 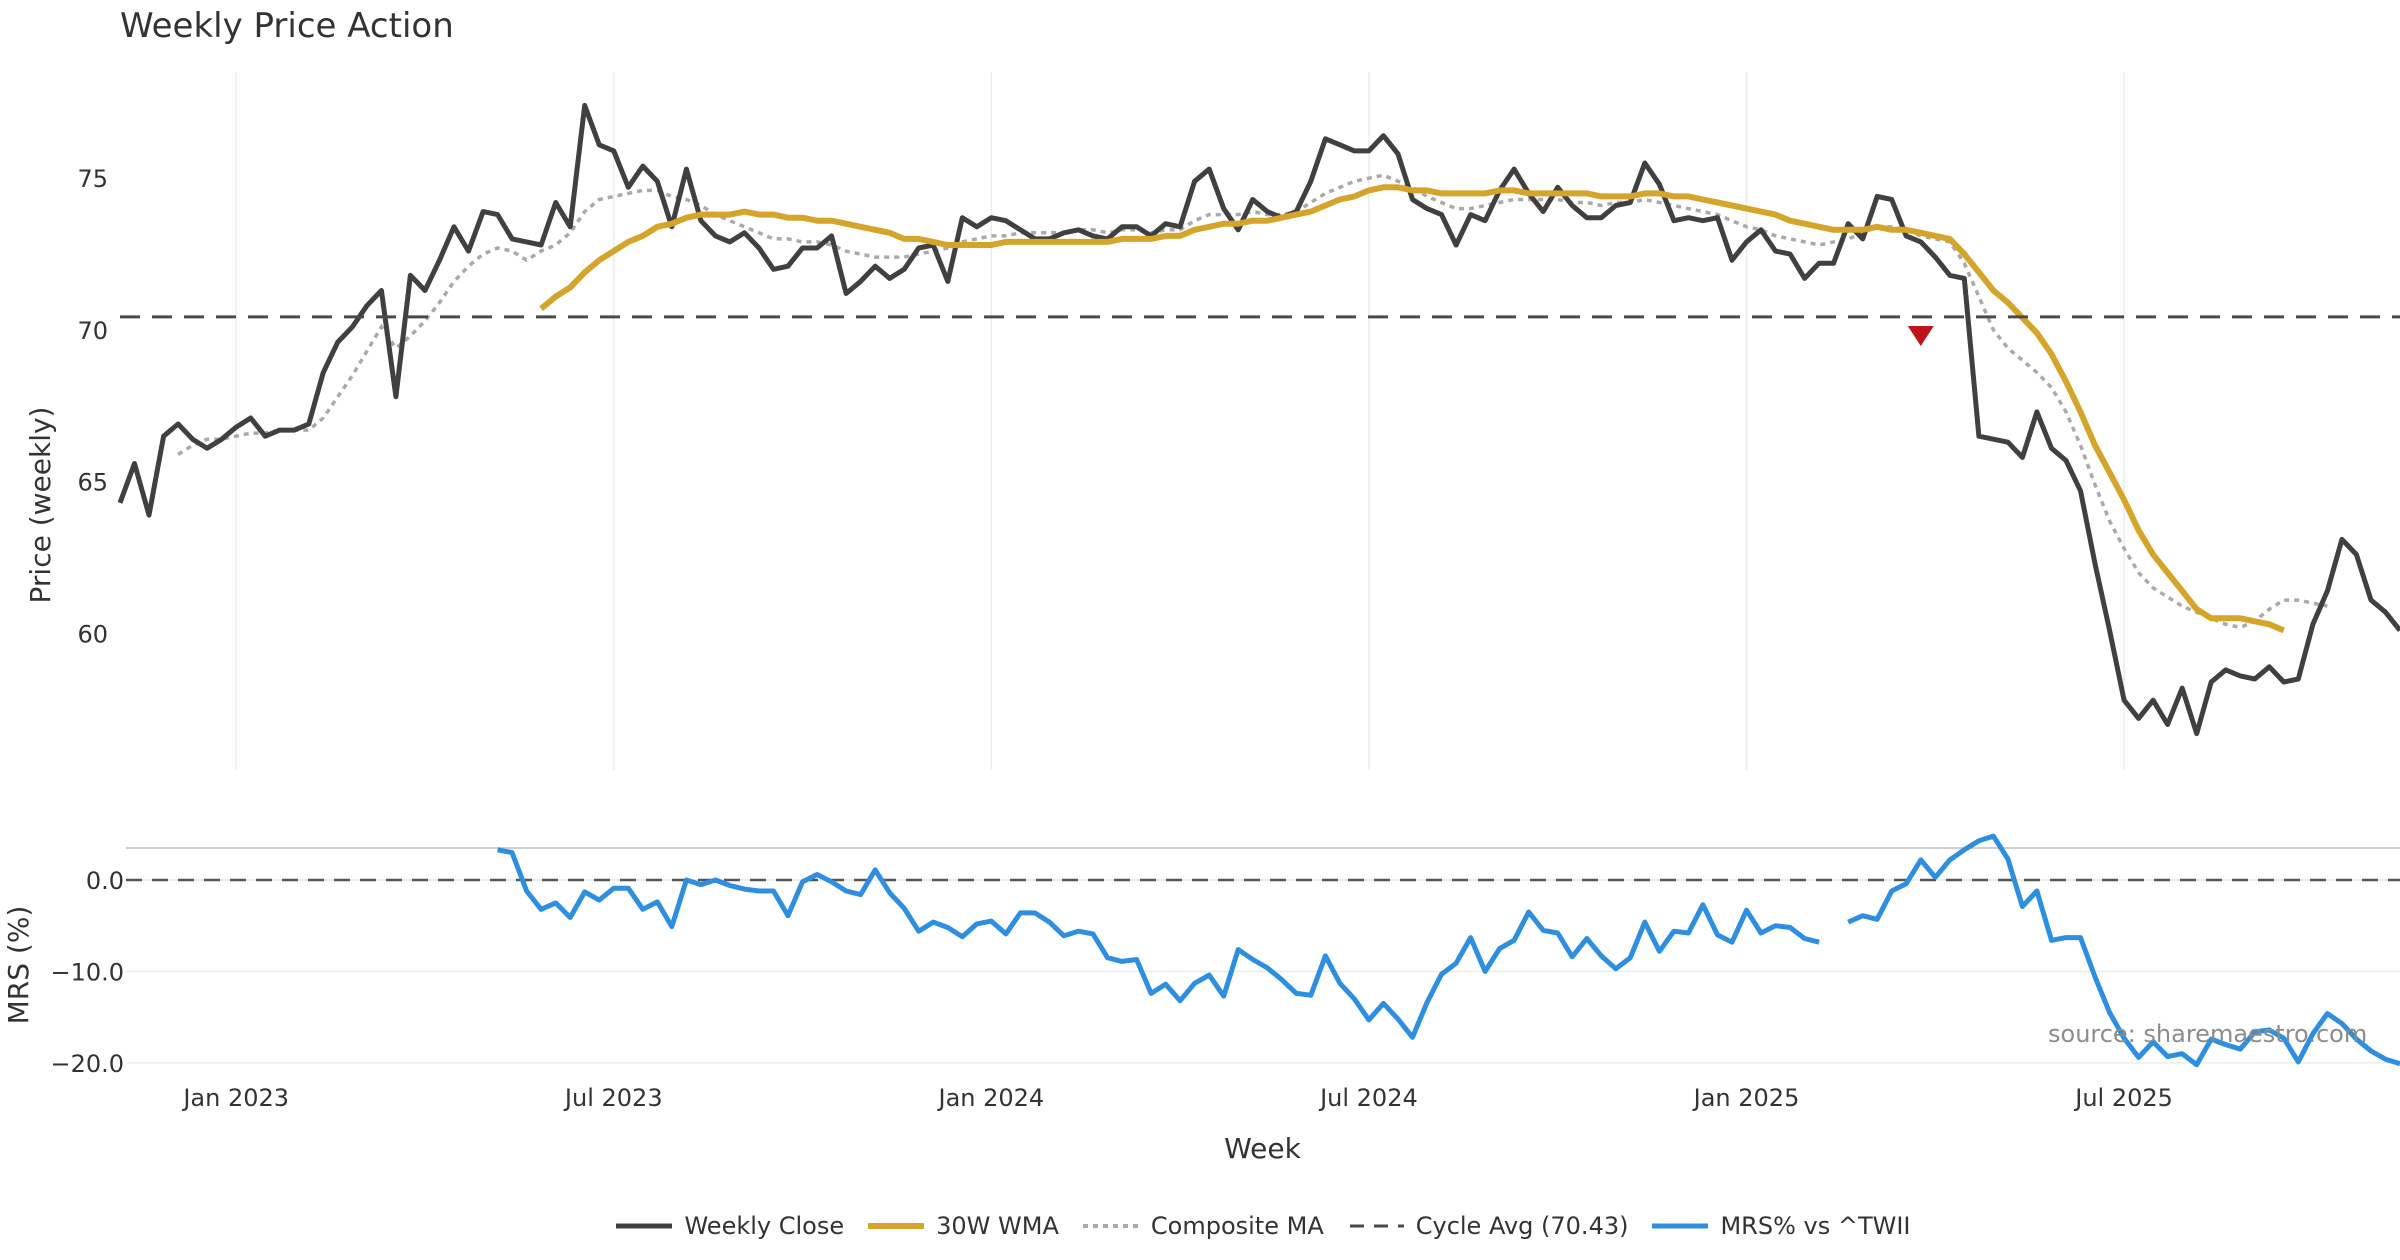 I want to click on y-axis-label-price: Price (weekly), so click(x=40, y=505).